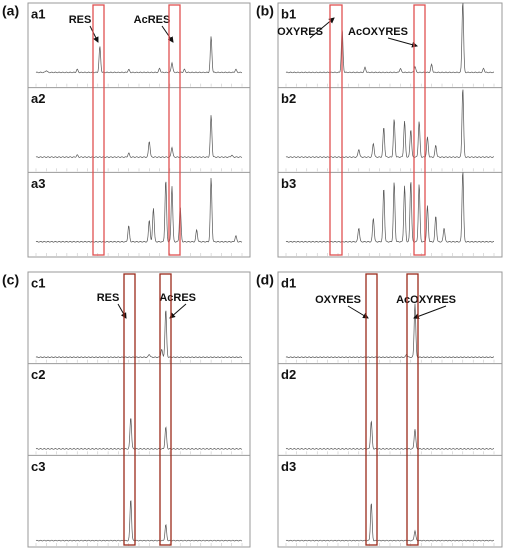  I want to click on subpanel-label: c3, so click(38, 466).